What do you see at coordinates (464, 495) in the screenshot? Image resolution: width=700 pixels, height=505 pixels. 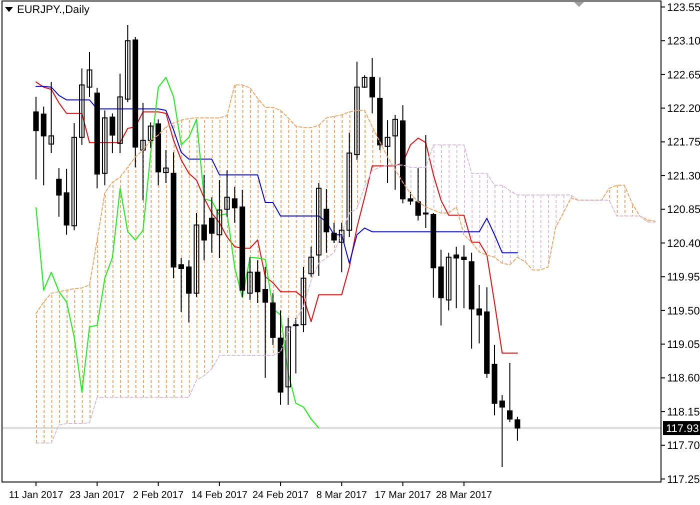 I see `x-tick-label: 28 Mar 2017` at bounding box center [464, 495].